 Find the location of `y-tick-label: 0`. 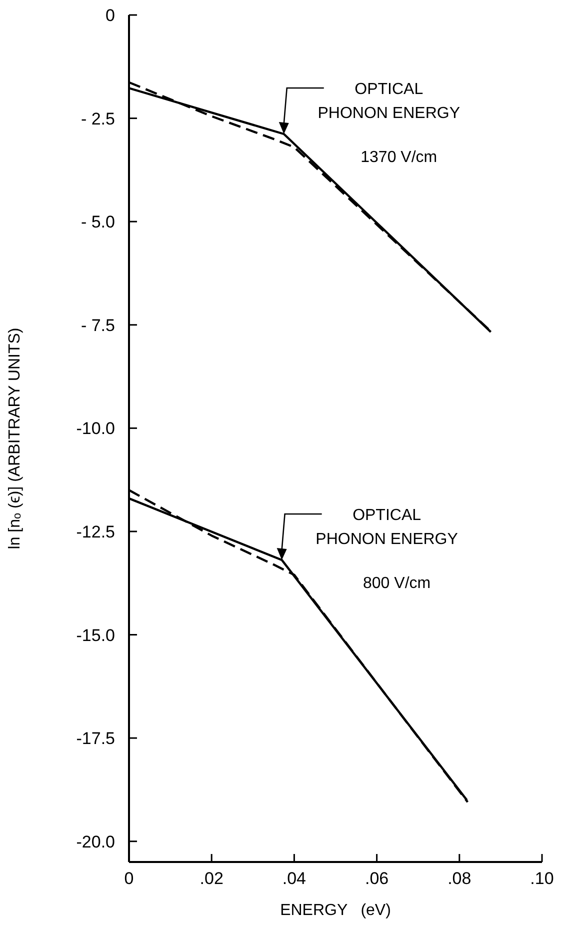

y-tick-label: 0 is located at coordinates (110, 15).